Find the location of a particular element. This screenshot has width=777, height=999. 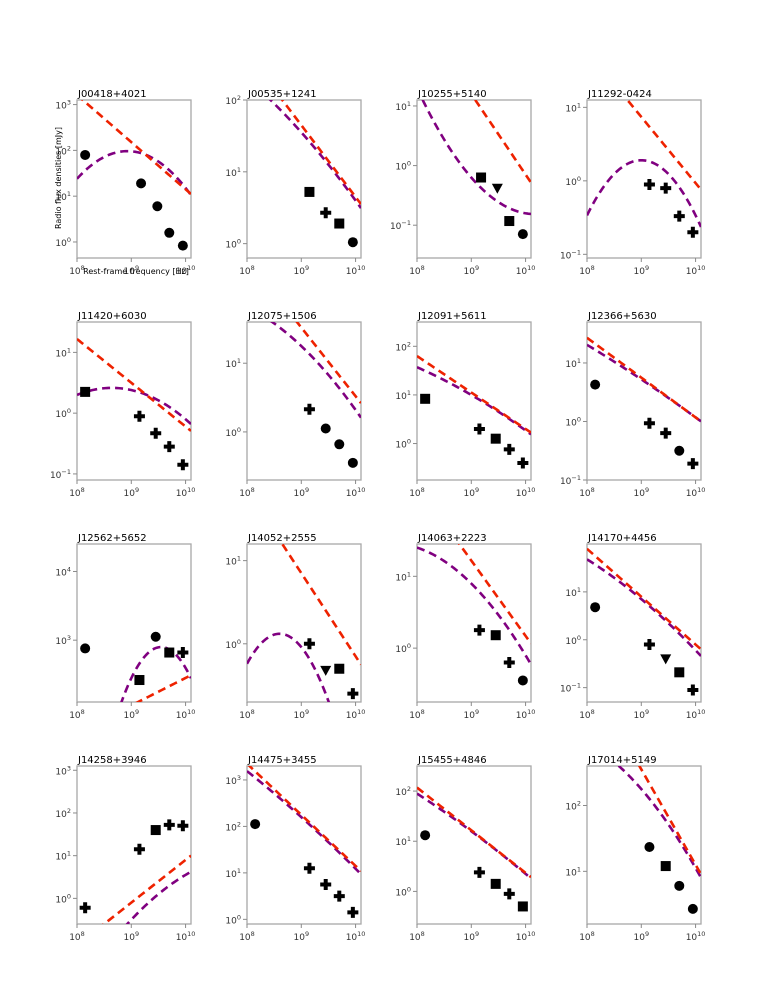

panel-title: J00535+1241 is located at coordinates (282, 94).